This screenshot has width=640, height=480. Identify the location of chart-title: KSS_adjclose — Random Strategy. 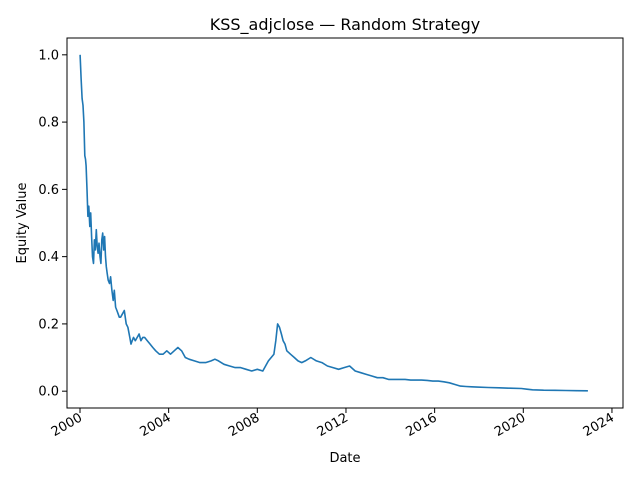
(345, 25).